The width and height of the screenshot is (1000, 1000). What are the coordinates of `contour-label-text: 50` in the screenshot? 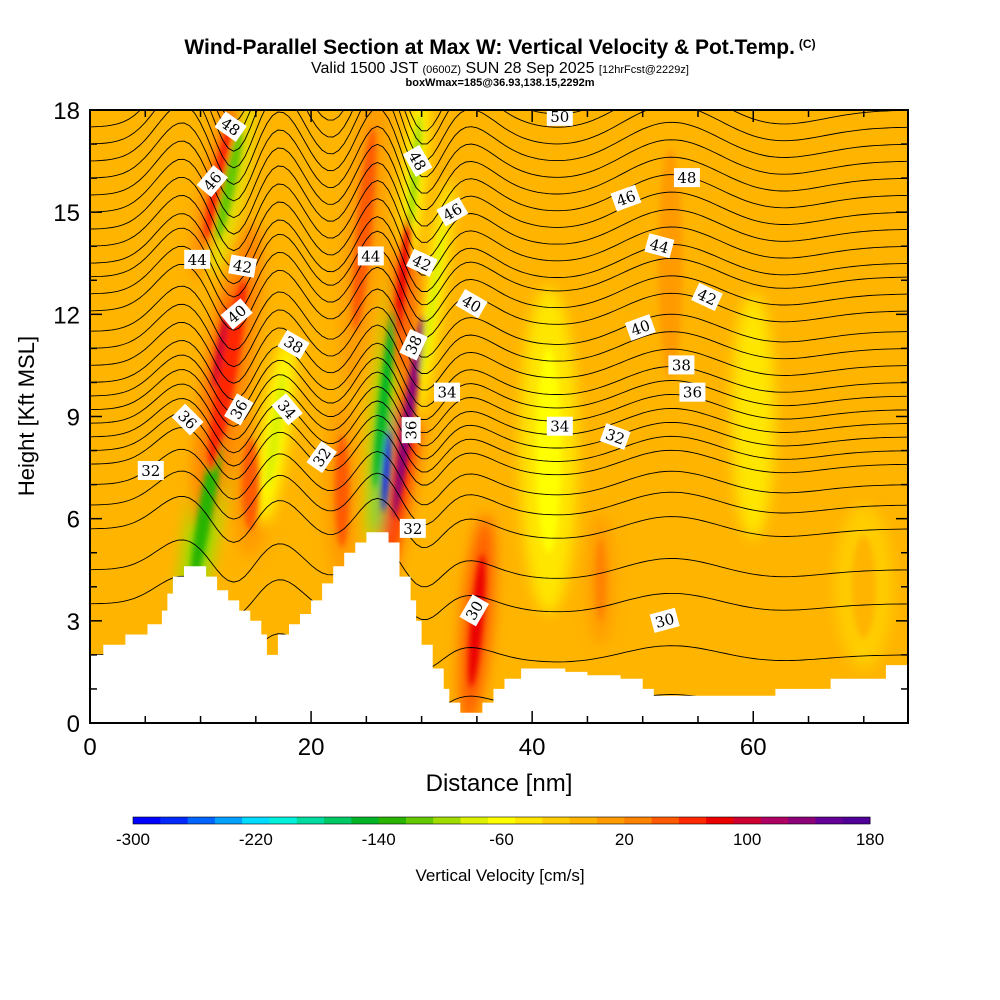 It's located at (559, 117).